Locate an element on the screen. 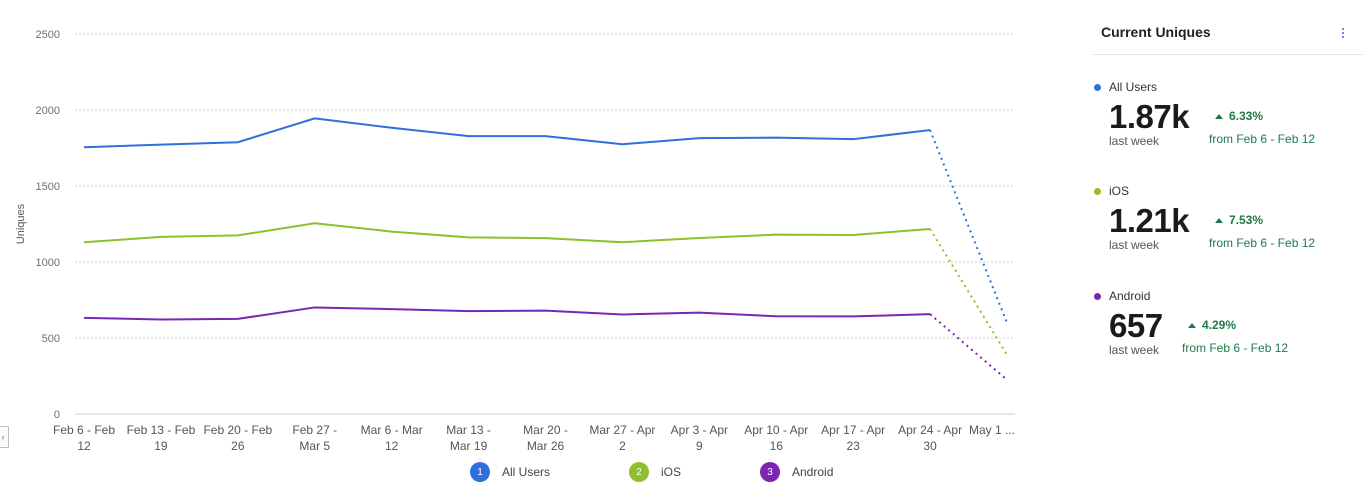 Image resolution: width=1365 pixels, height=503 pixels. y-tick-label: 2500 is located at coordinates (48, 35).